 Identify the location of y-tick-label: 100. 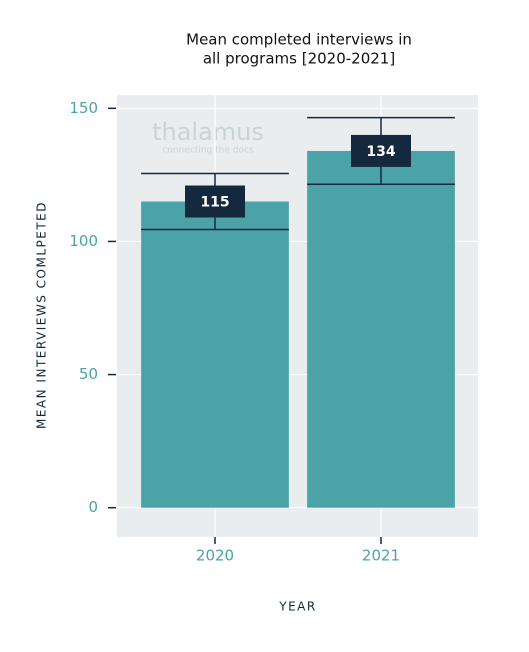
(83, 241).